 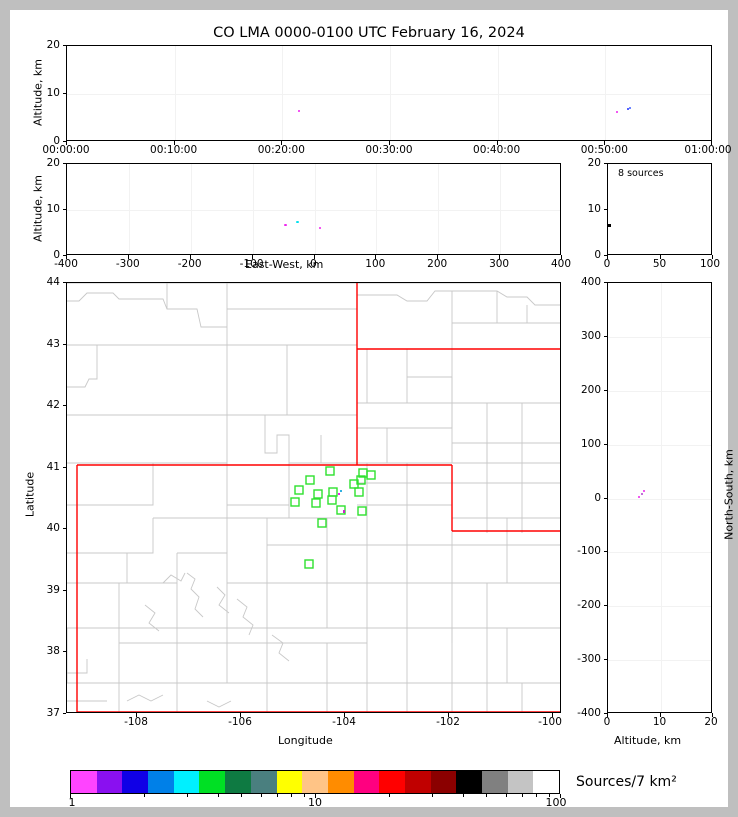 I want to click on page-title: CO LMA 0000-0100 UTC February 16, 2024, so click(x=369, y=33).